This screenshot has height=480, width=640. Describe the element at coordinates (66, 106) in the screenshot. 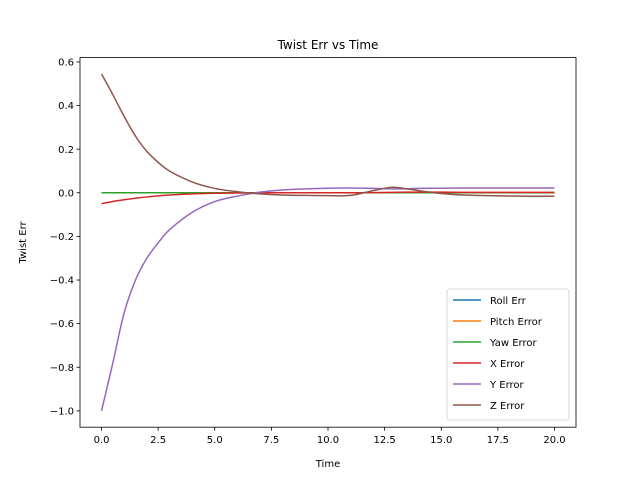

I see `y-tick-label: 0.4` at that location.